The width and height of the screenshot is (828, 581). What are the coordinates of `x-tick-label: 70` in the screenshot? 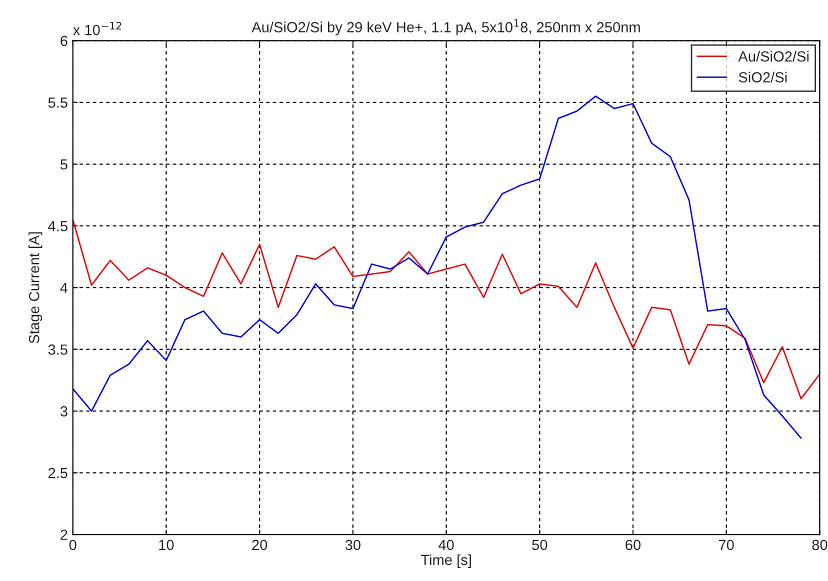 It's located at (726, 545).